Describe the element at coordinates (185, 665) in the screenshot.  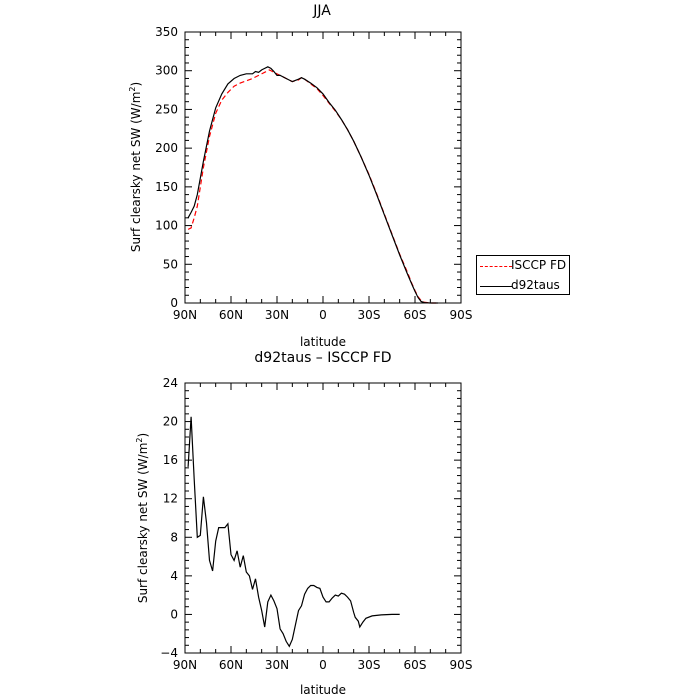
I see `bottom-x-tick-label: 90N` at that location.